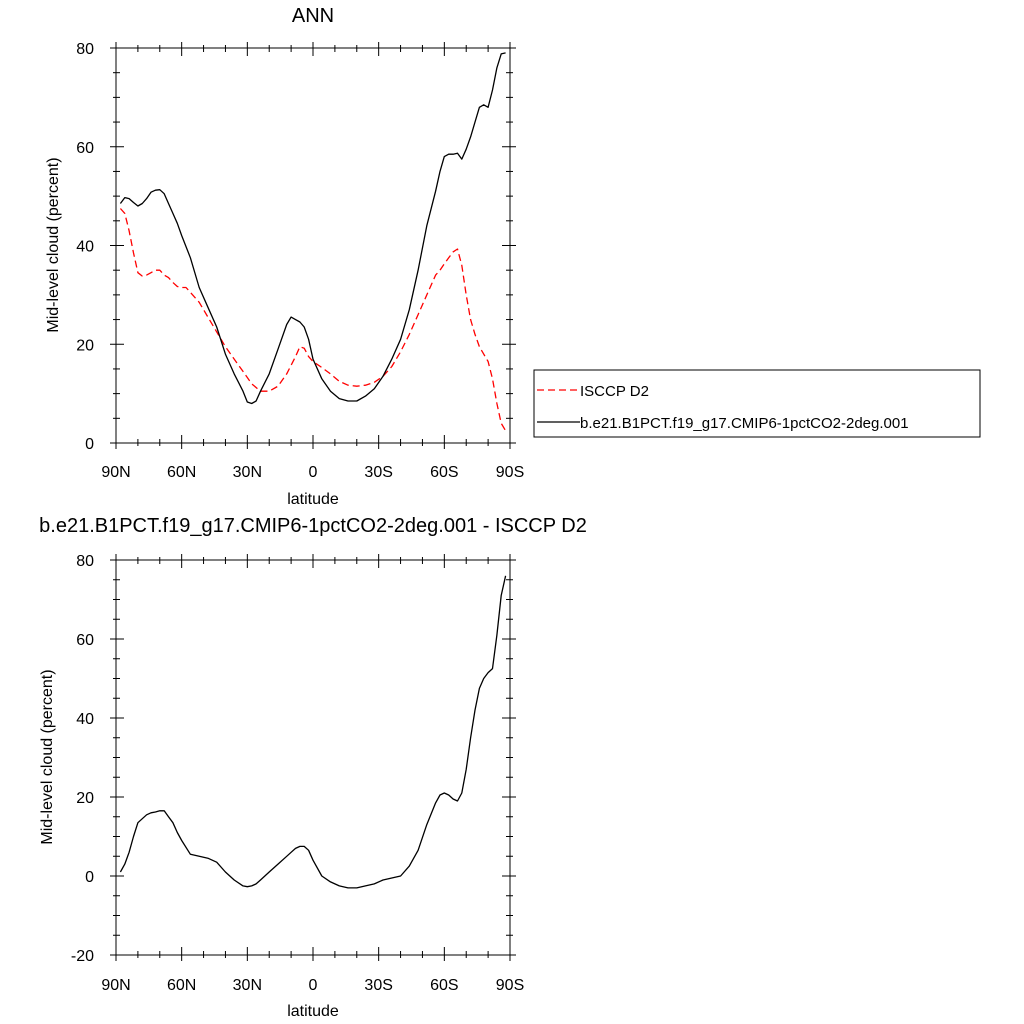  What do you see at coordinates (82, 956) in the screenshot?
I see `y-tick-label: -20` at bounding box center [82, 956].